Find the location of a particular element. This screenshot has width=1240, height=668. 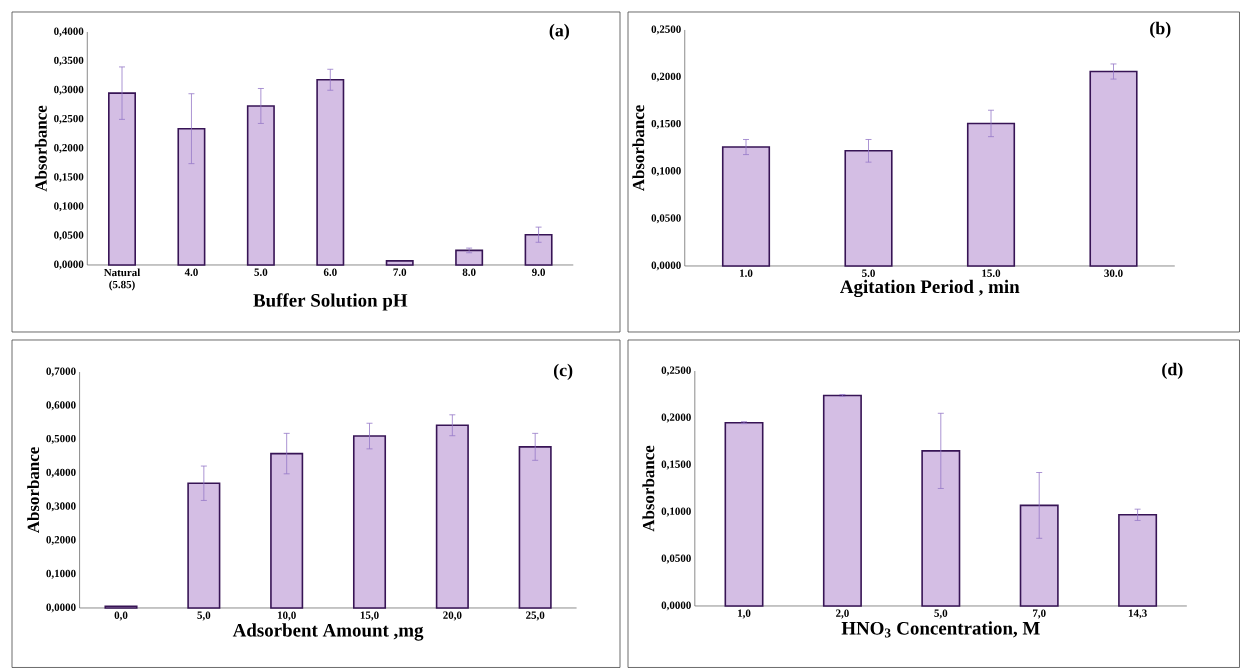

x-tick-label: 15,0 is located at coordinates (369, 616).